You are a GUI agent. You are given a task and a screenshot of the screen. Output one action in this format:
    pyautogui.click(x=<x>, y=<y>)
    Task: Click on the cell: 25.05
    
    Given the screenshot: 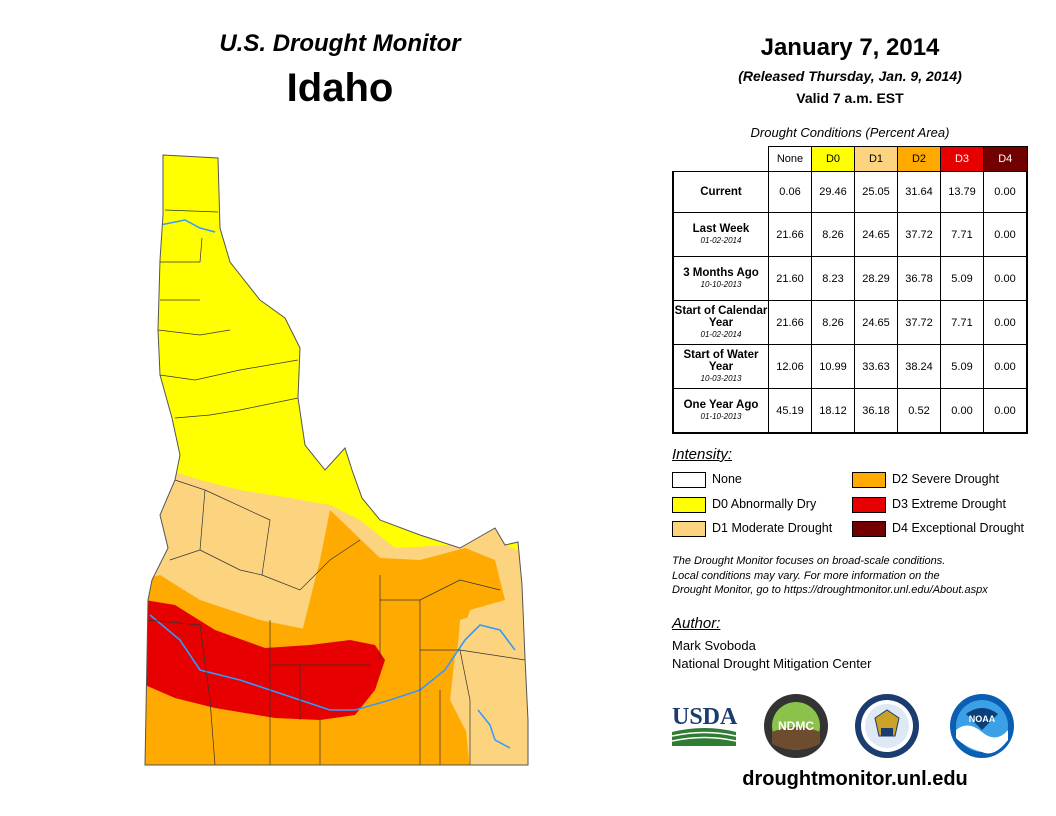 What is the action you would take?
    pyautogui.click(x=876, y=192)
    